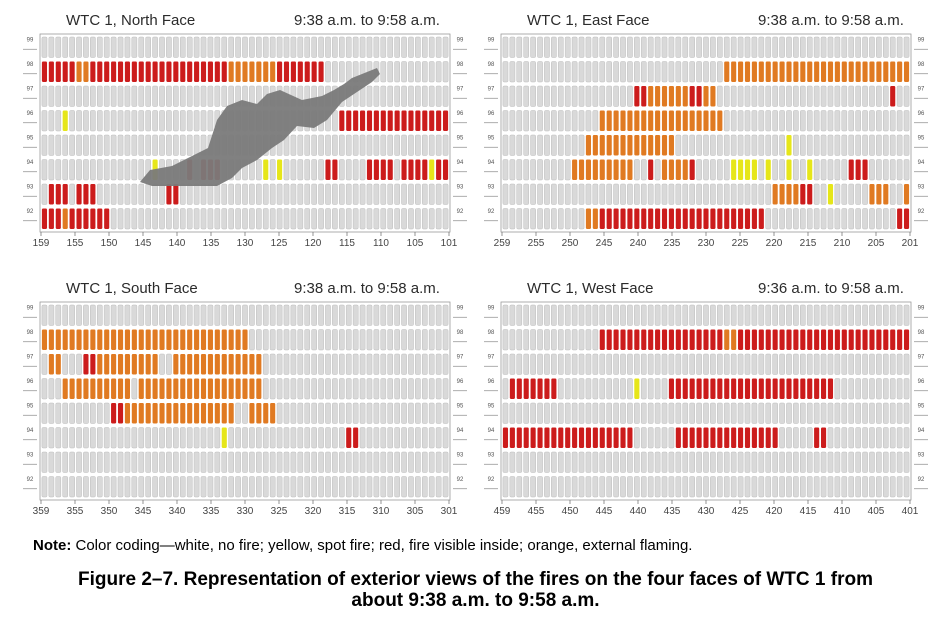 The height and width of the screenshot is (627, 951). Describe the element at coordinates (211, 243) in the screenshot. I see `x-tick-label: 135` at that location.